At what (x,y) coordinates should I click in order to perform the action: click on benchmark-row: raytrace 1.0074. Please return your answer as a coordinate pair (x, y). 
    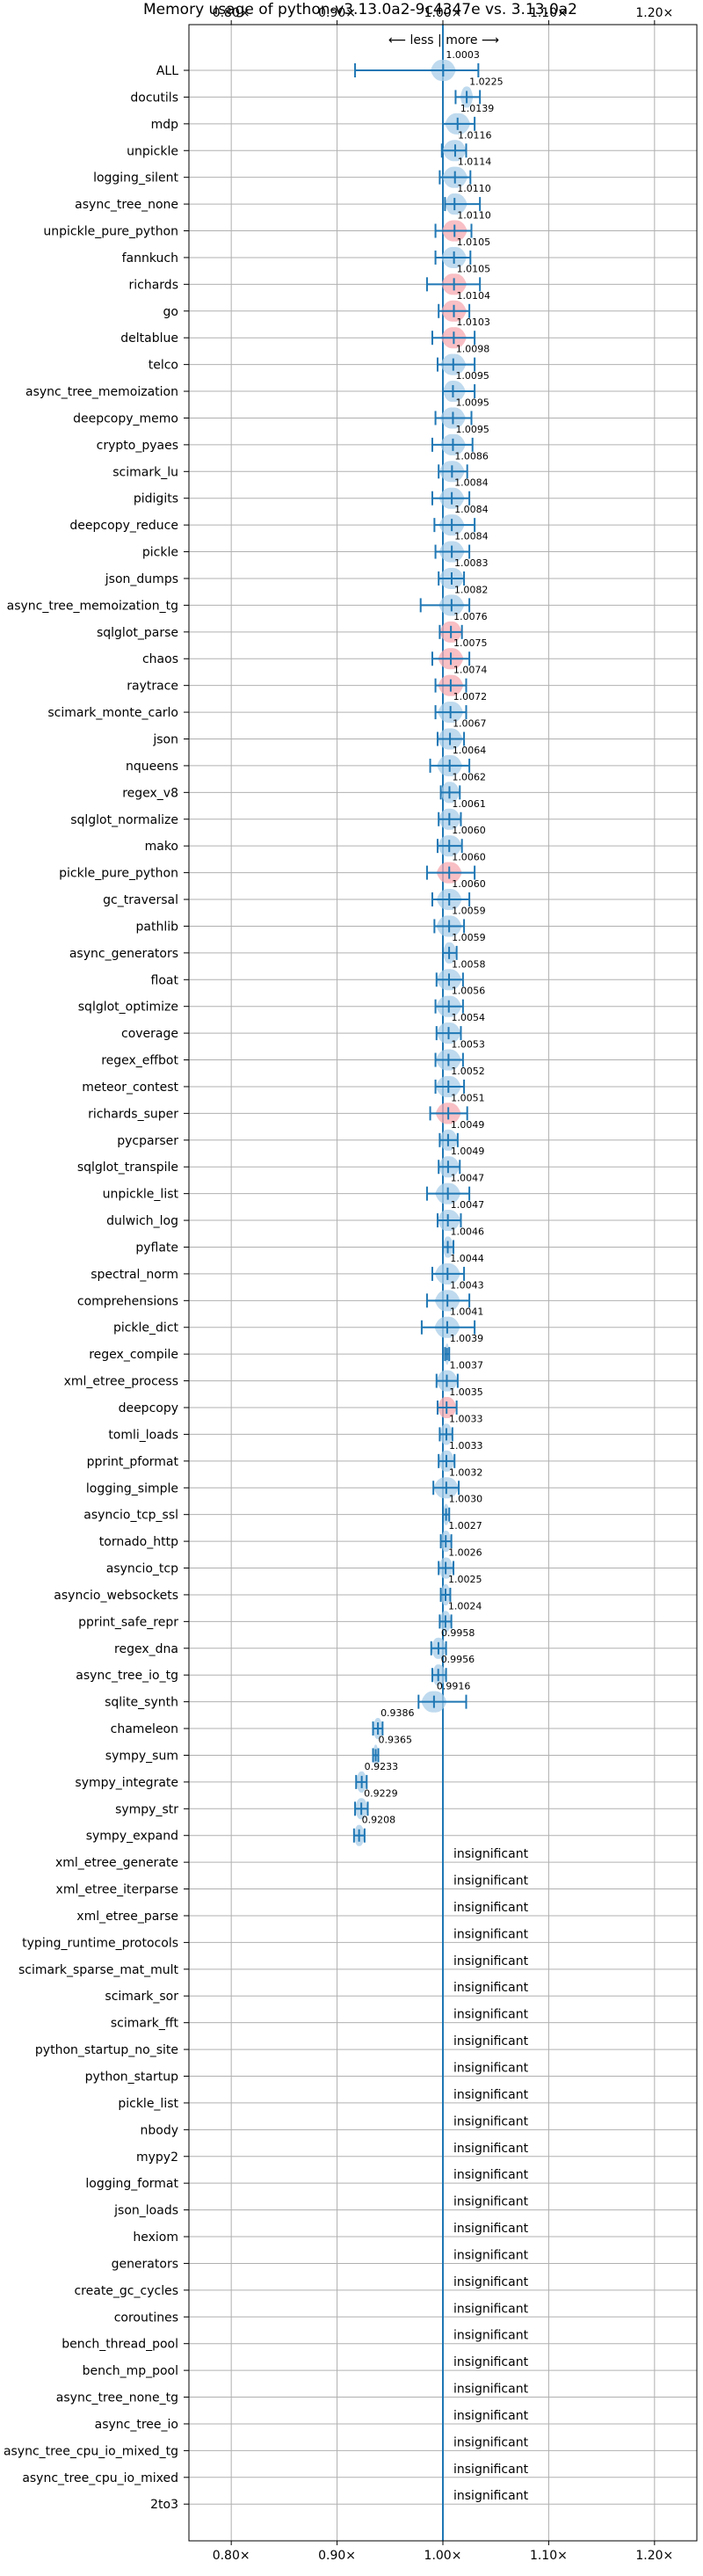
    Looking at the image, I should click on (307, 680).